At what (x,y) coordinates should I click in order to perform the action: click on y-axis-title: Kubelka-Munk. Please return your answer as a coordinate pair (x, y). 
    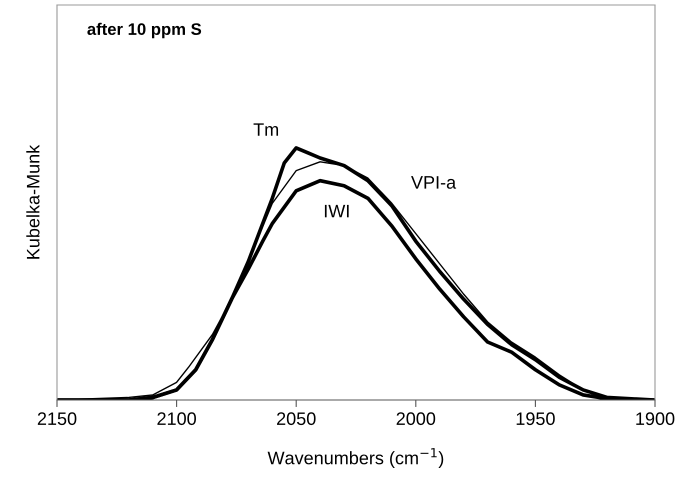
    Looking at the image, I should click on (33, 201).